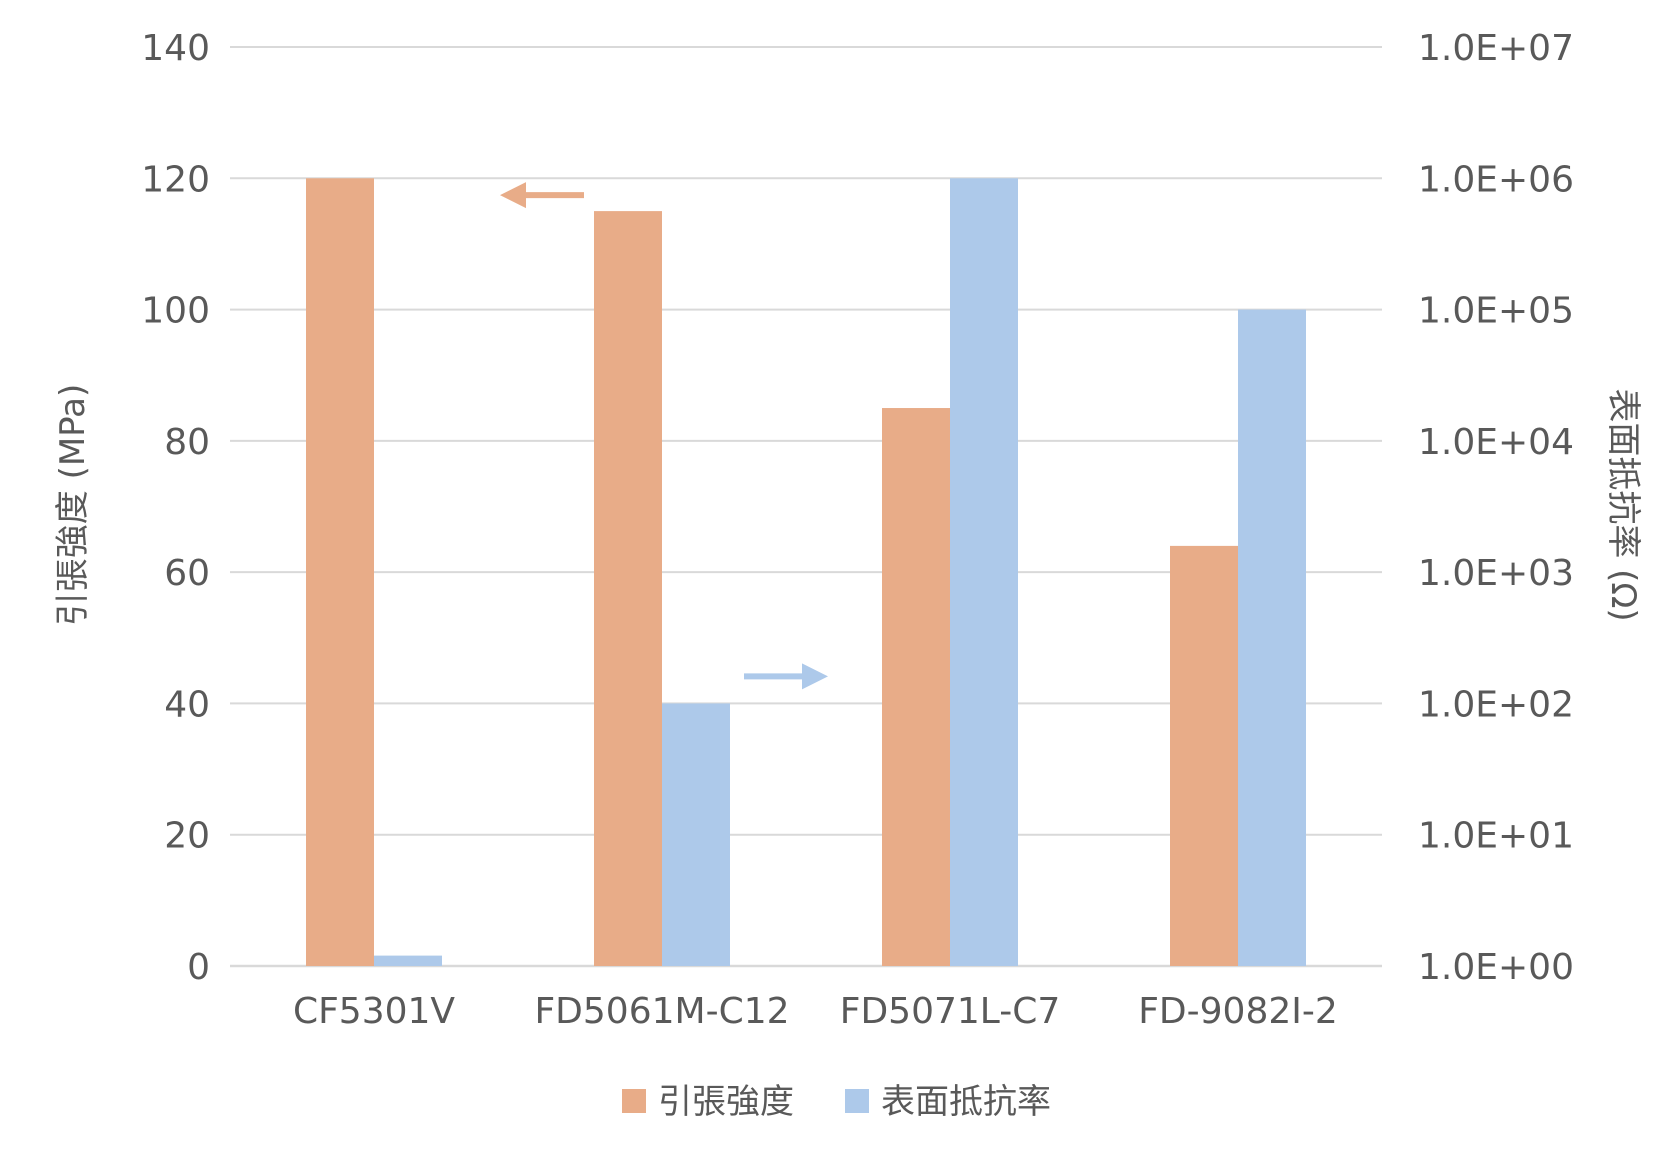 The width and height of the screenshot is (1680, 1160). Describe the element at coordinates (1496, 967) in the screenshot. I see `right-tick-label: 1.0E+00` at that location.